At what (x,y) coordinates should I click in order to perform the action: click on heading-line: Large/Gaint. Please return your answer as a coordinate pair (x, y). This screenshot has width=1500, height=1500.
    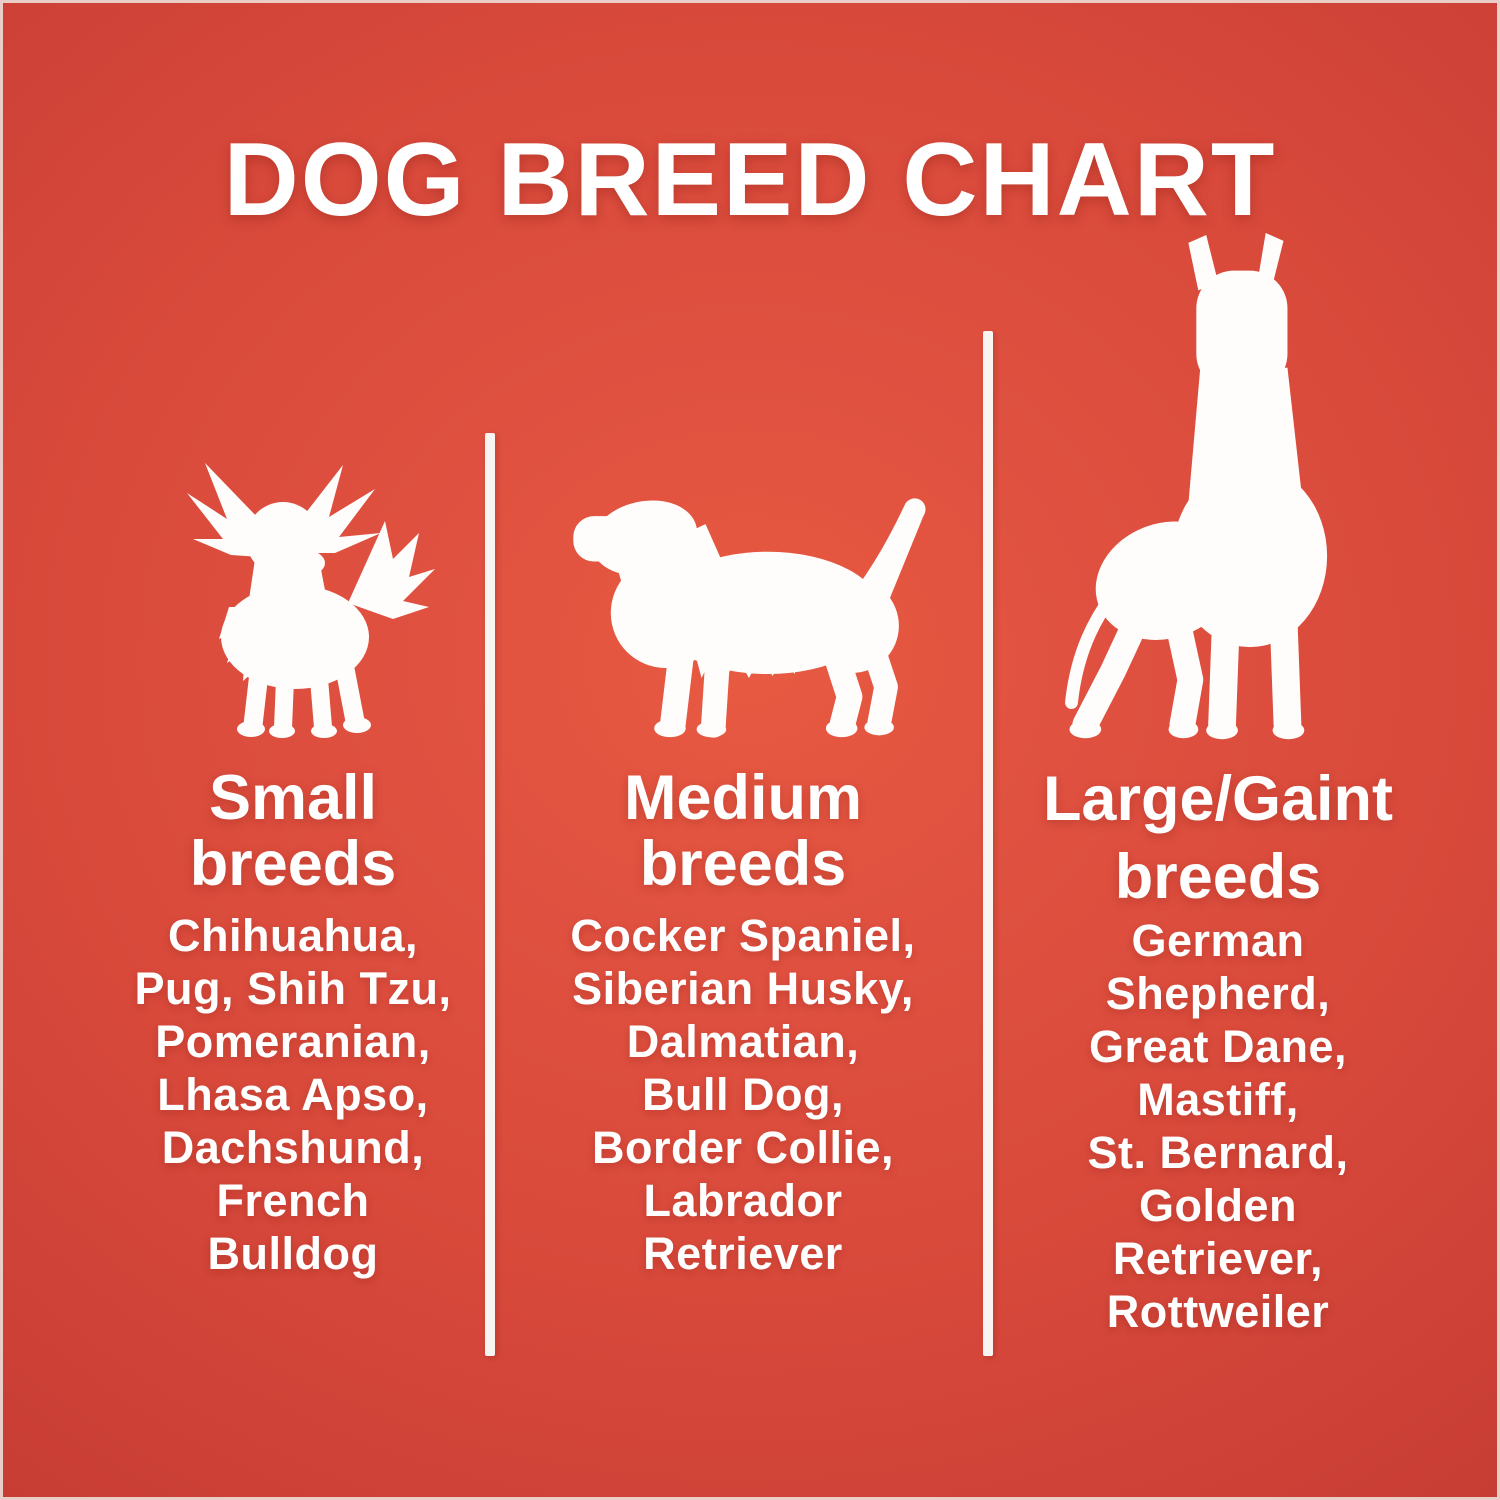
    Looking at the image, I should click on (1218, 799).